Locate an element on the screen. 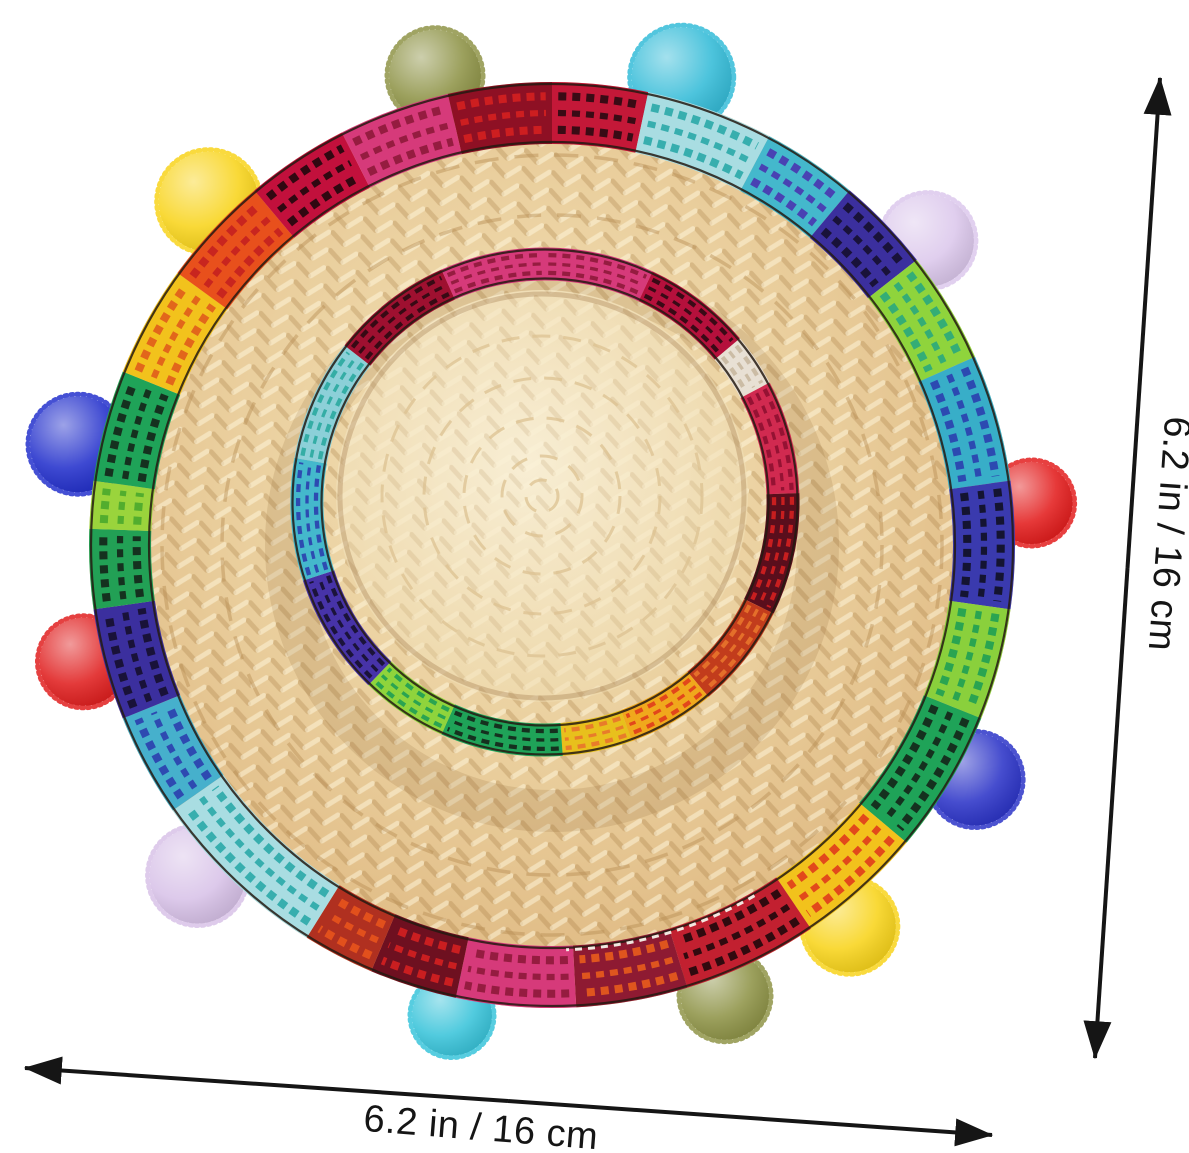 This screenshot has width=1189, height=1153. crown-edge is located at coordinates (542, 496).